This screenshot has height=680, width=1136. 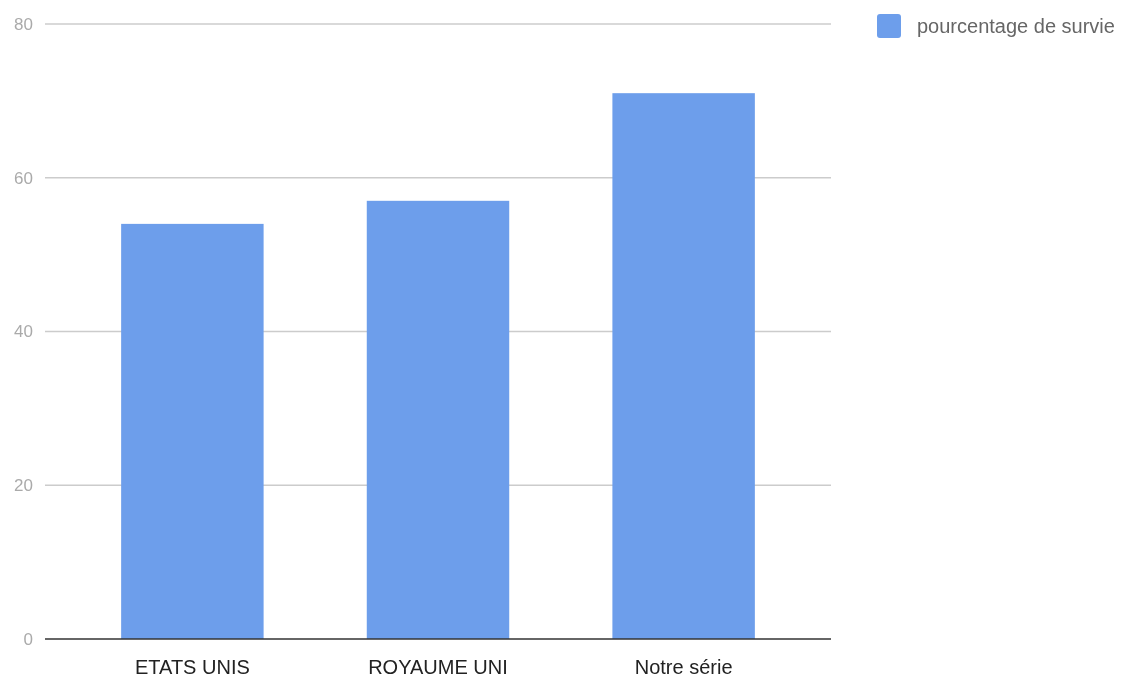 What do you see at coordinates (1016, 26) in the screenshot?
I see `legend-label: pourcentage de survie` at bounding box center [1016, 26].